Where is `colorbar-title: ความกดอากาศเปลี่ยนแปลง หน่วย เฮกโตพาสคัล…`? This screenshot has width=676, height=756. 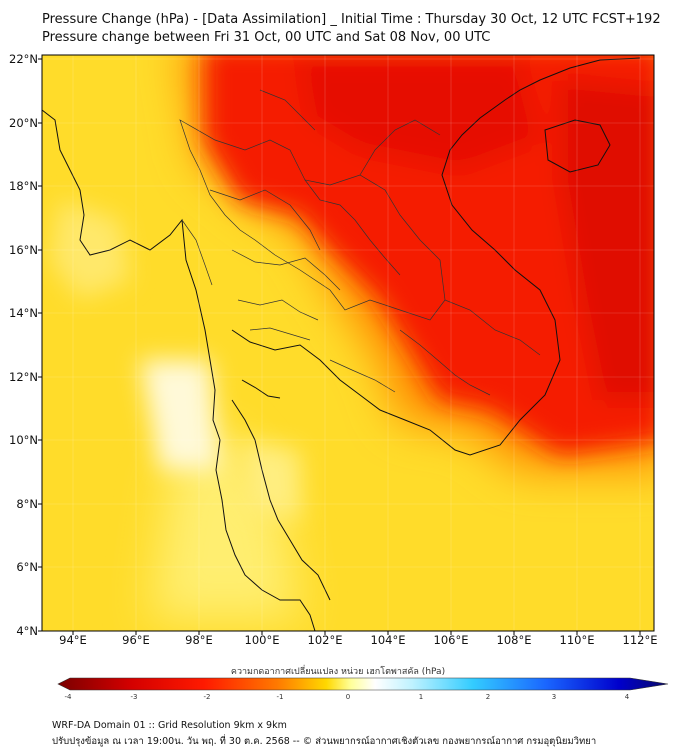 colorbar-title: ความกดอากาศเปลี่ยนแปลง หน่วย เฮกโตพาสคัล… is located at coordinates (338, 672).